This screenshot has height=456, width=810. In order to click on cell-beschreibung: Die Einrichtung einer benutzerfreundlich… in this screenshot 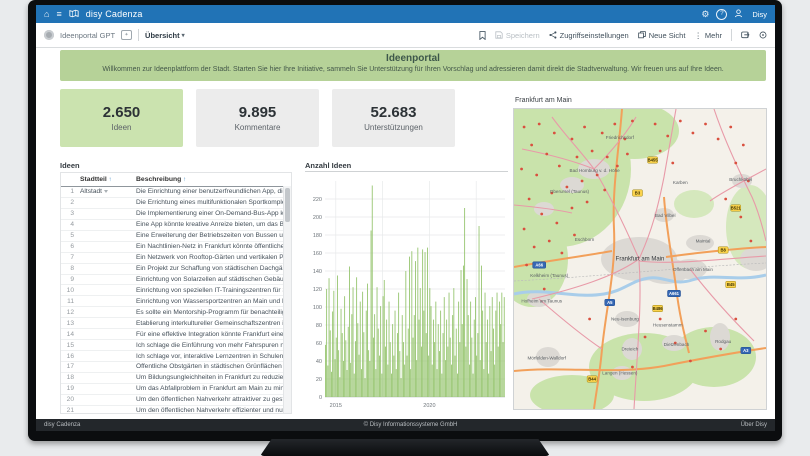, I will do `click(213, 192)`.